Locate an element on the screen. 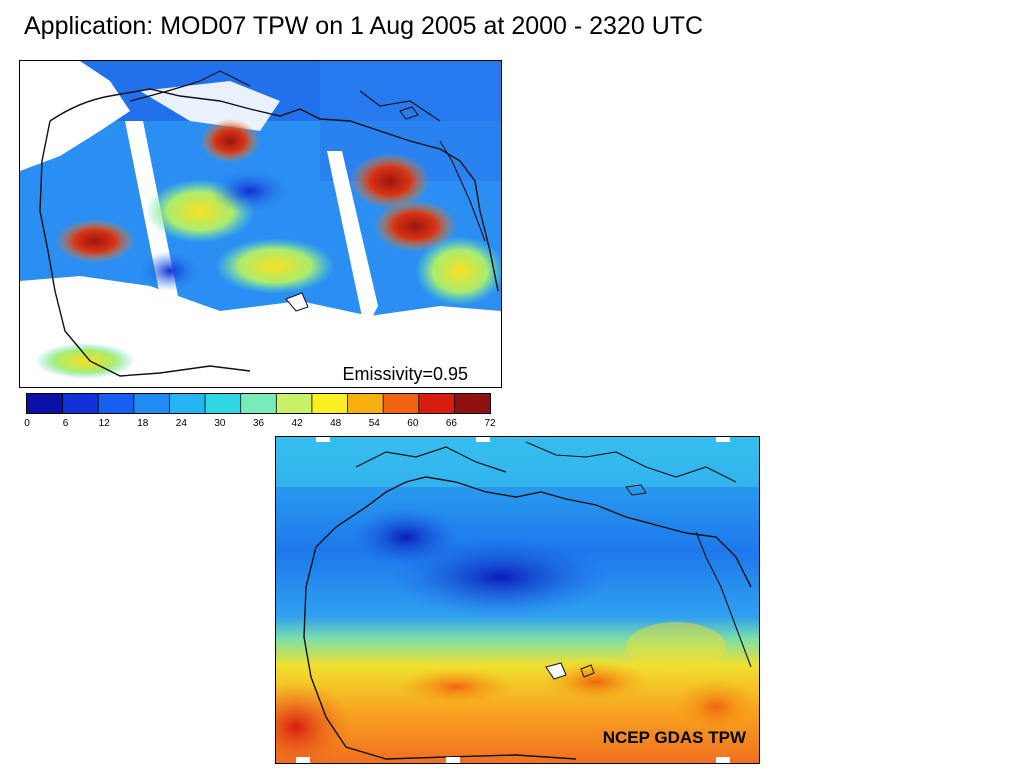  colorbar-gradient is located at coordinates (258, 403).